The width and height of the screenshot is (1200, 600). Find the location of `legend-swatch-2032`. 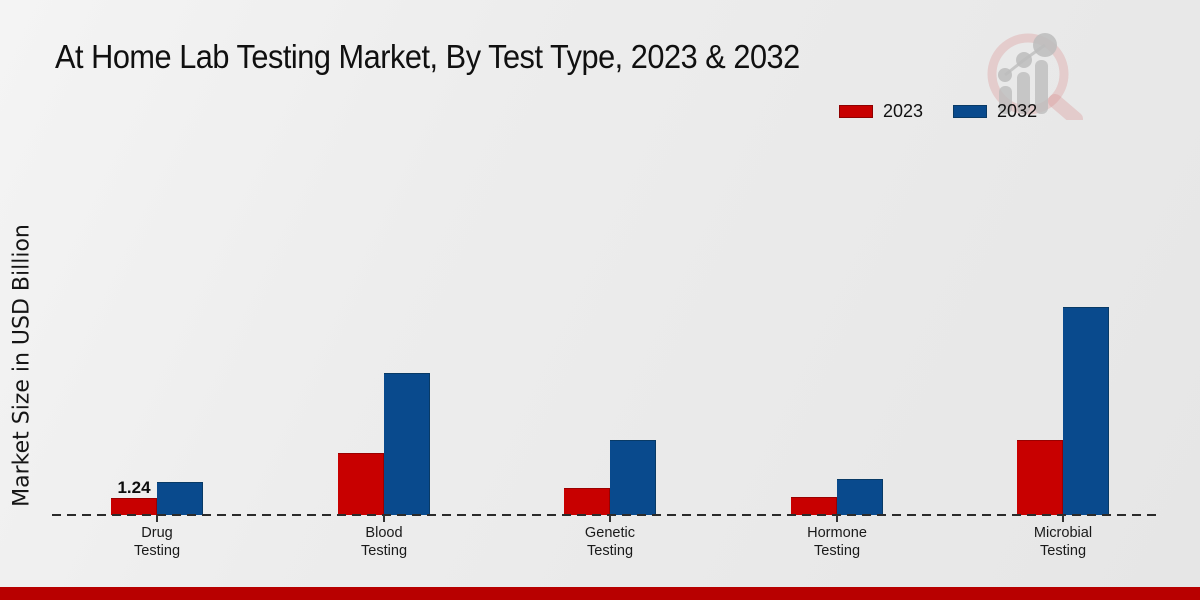

legend-swatch-2032 is located at coordinates (970, 111).